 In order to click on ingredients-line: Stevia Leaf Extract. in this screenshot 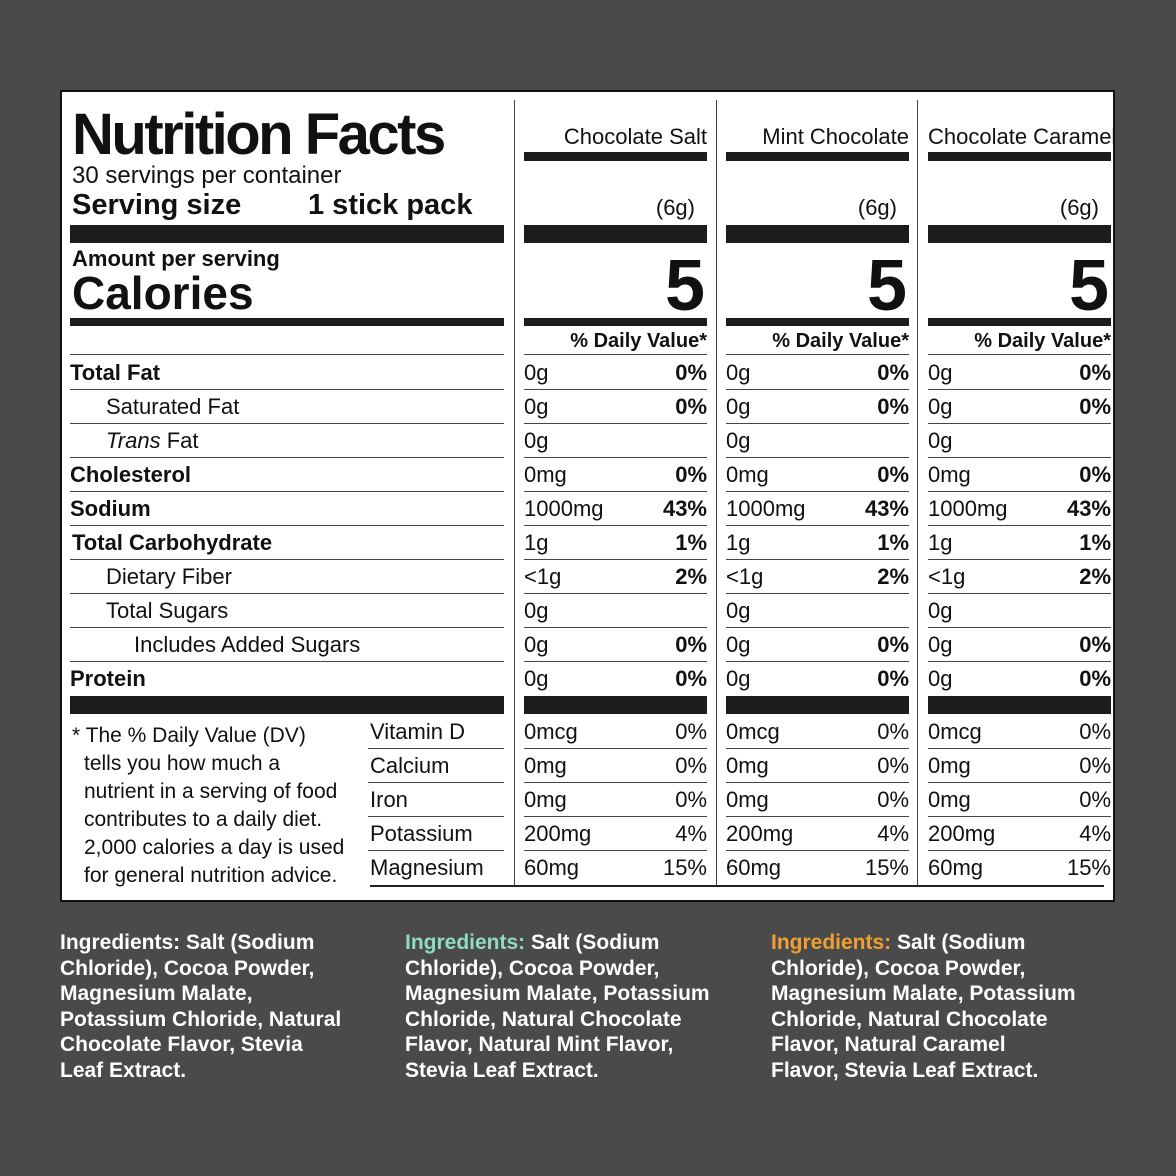, I will do `click(502, 1070)`.